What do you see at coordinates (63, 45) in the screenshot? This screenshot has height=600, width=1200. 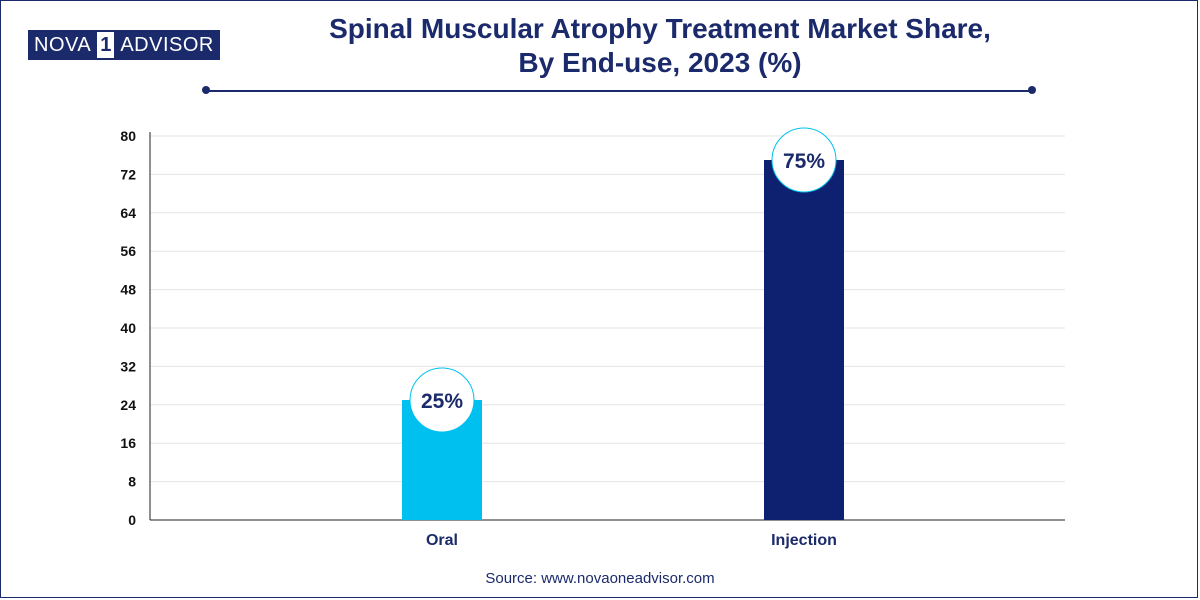 I see `brand-logo-left: NOVA` at bounding box center [63, 45].